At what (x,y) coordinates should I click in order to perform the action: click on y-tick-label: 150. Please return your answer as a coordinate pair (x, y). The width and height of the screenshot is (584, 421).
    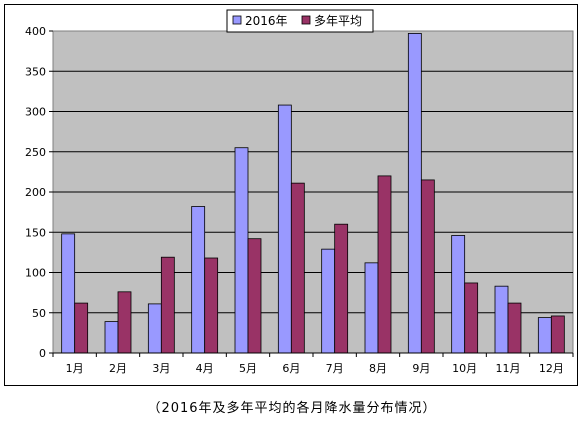
    Looking at the image, I should click on (35, 232).